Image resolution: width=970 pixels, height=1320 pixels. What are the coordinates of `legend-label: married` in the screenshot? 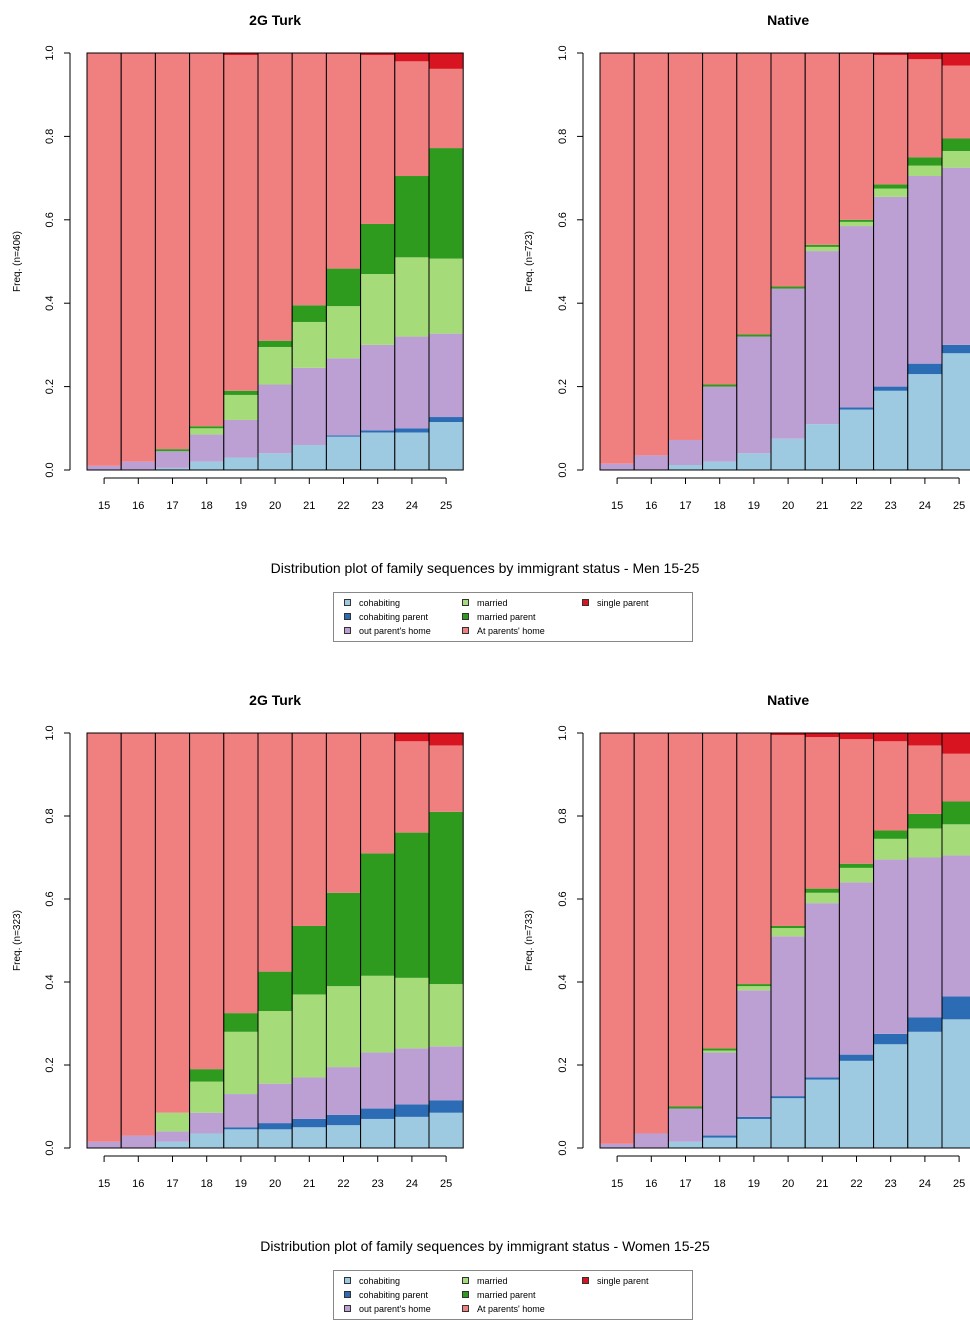 It's located at (492, 603).